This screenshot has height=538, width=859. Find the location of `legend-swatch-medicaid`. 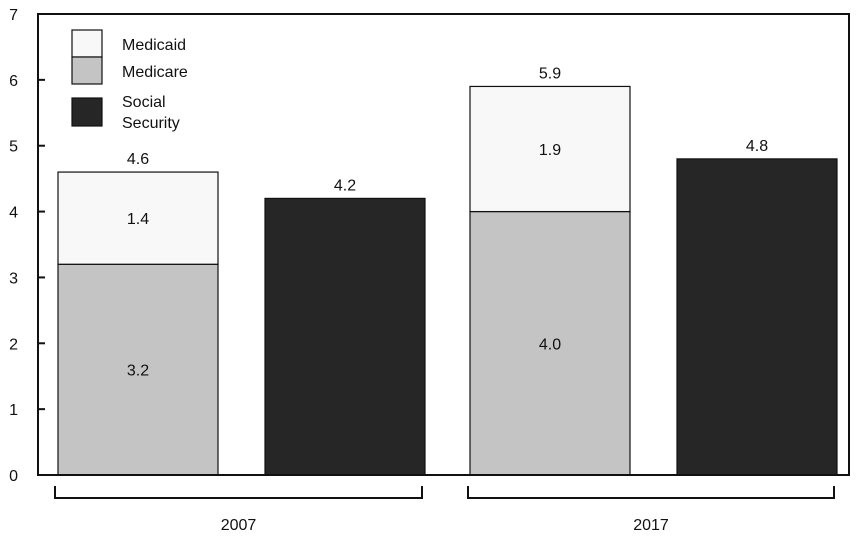

legend-swatch-medicaid is located at coordinates (87, 43).